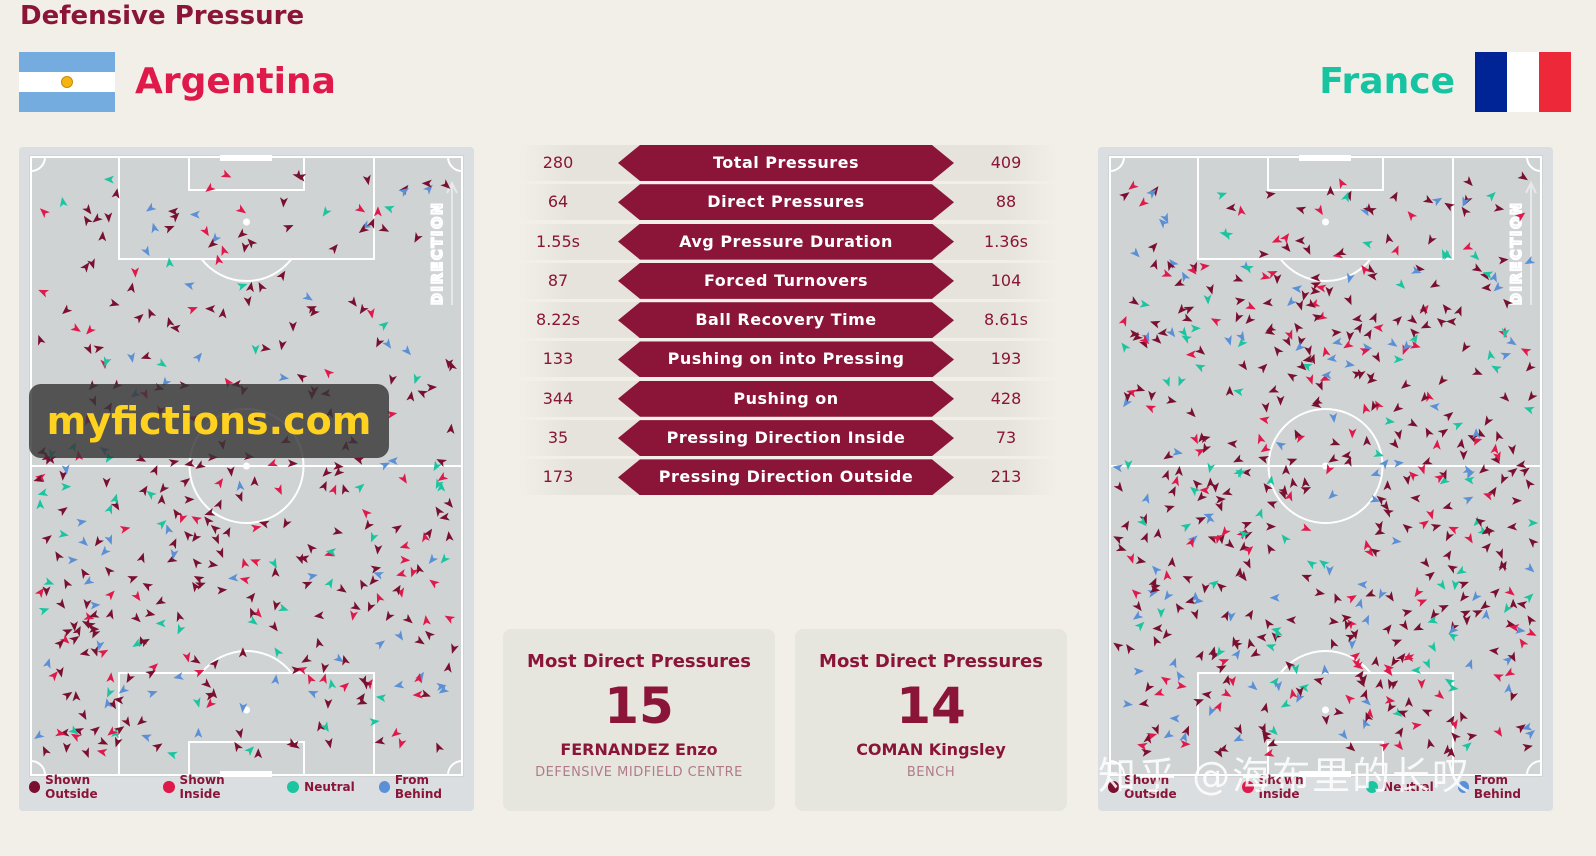 The width and height of the screenshot is (1596, 856). Describe the element at coordinates (1534, 768) in the screenshot. I see `corner-arc` at that location.